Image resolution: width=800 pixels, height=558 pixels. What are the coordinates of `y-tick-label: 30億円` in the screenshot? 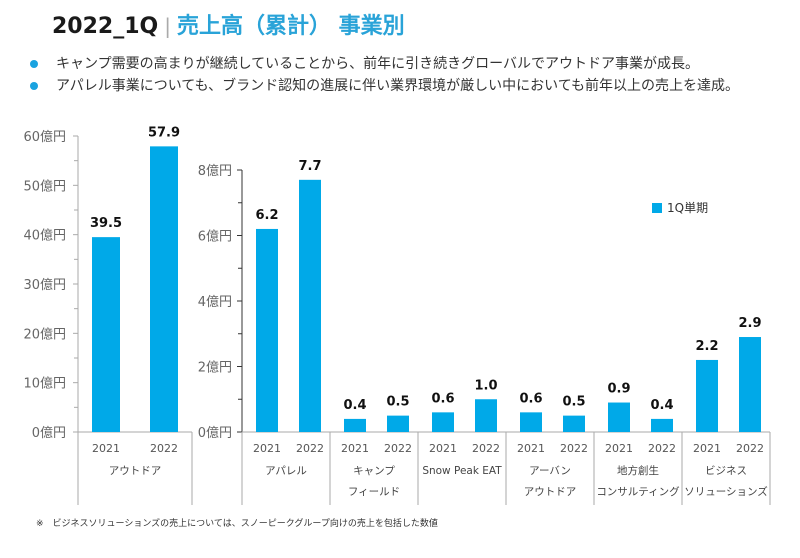 It's located at (44, 285).